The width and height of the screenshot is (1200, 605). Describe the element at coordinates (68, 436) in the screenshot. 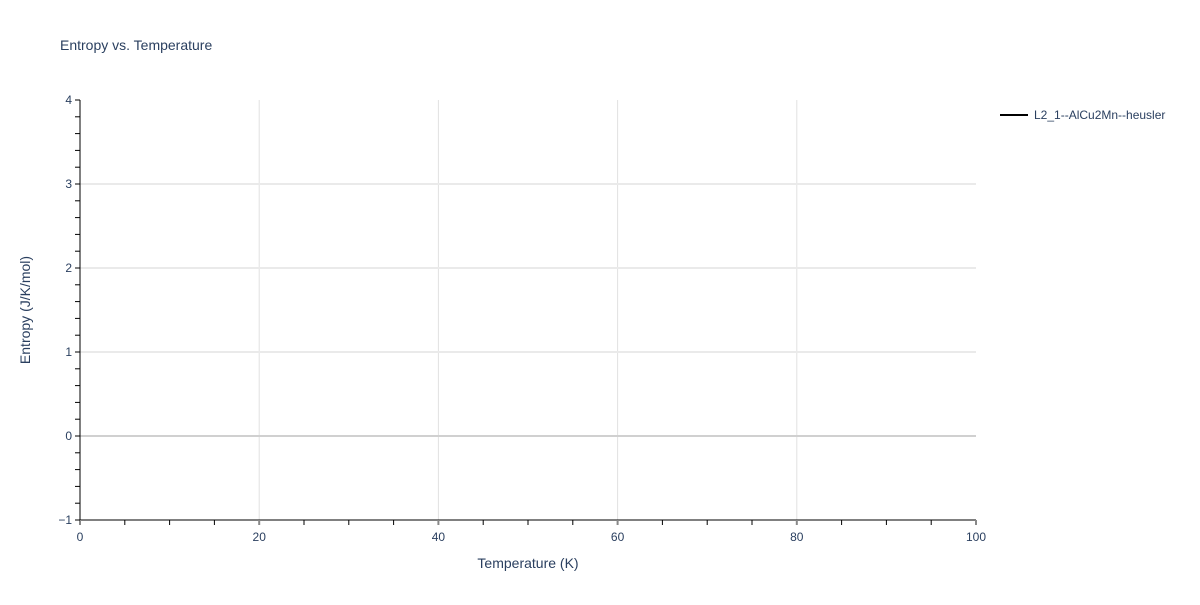

I see `y-tick-label: 0` at that location.